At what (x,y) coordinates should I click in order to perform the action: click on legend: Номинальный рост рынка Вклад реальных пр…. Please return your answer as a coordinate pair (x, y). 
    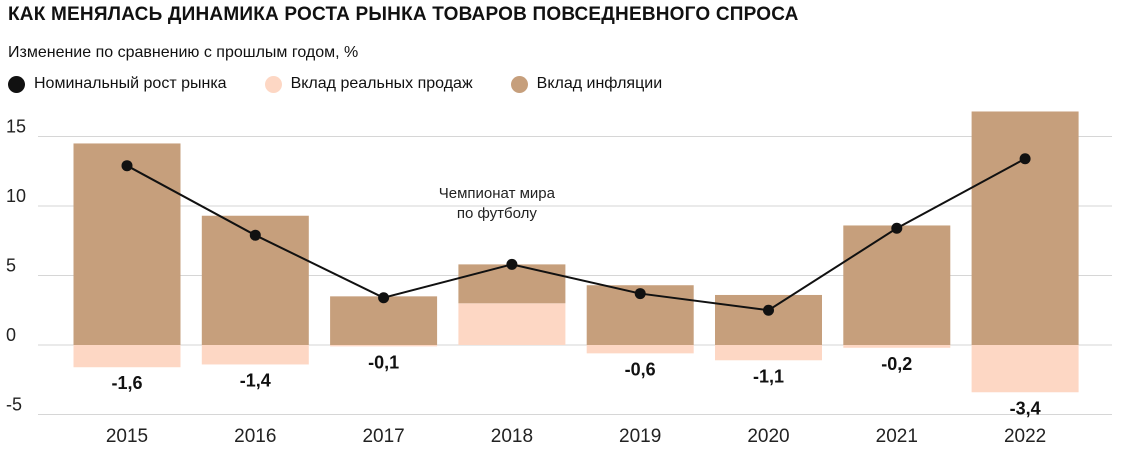
    Looking at the image, I should click on (354, 84).